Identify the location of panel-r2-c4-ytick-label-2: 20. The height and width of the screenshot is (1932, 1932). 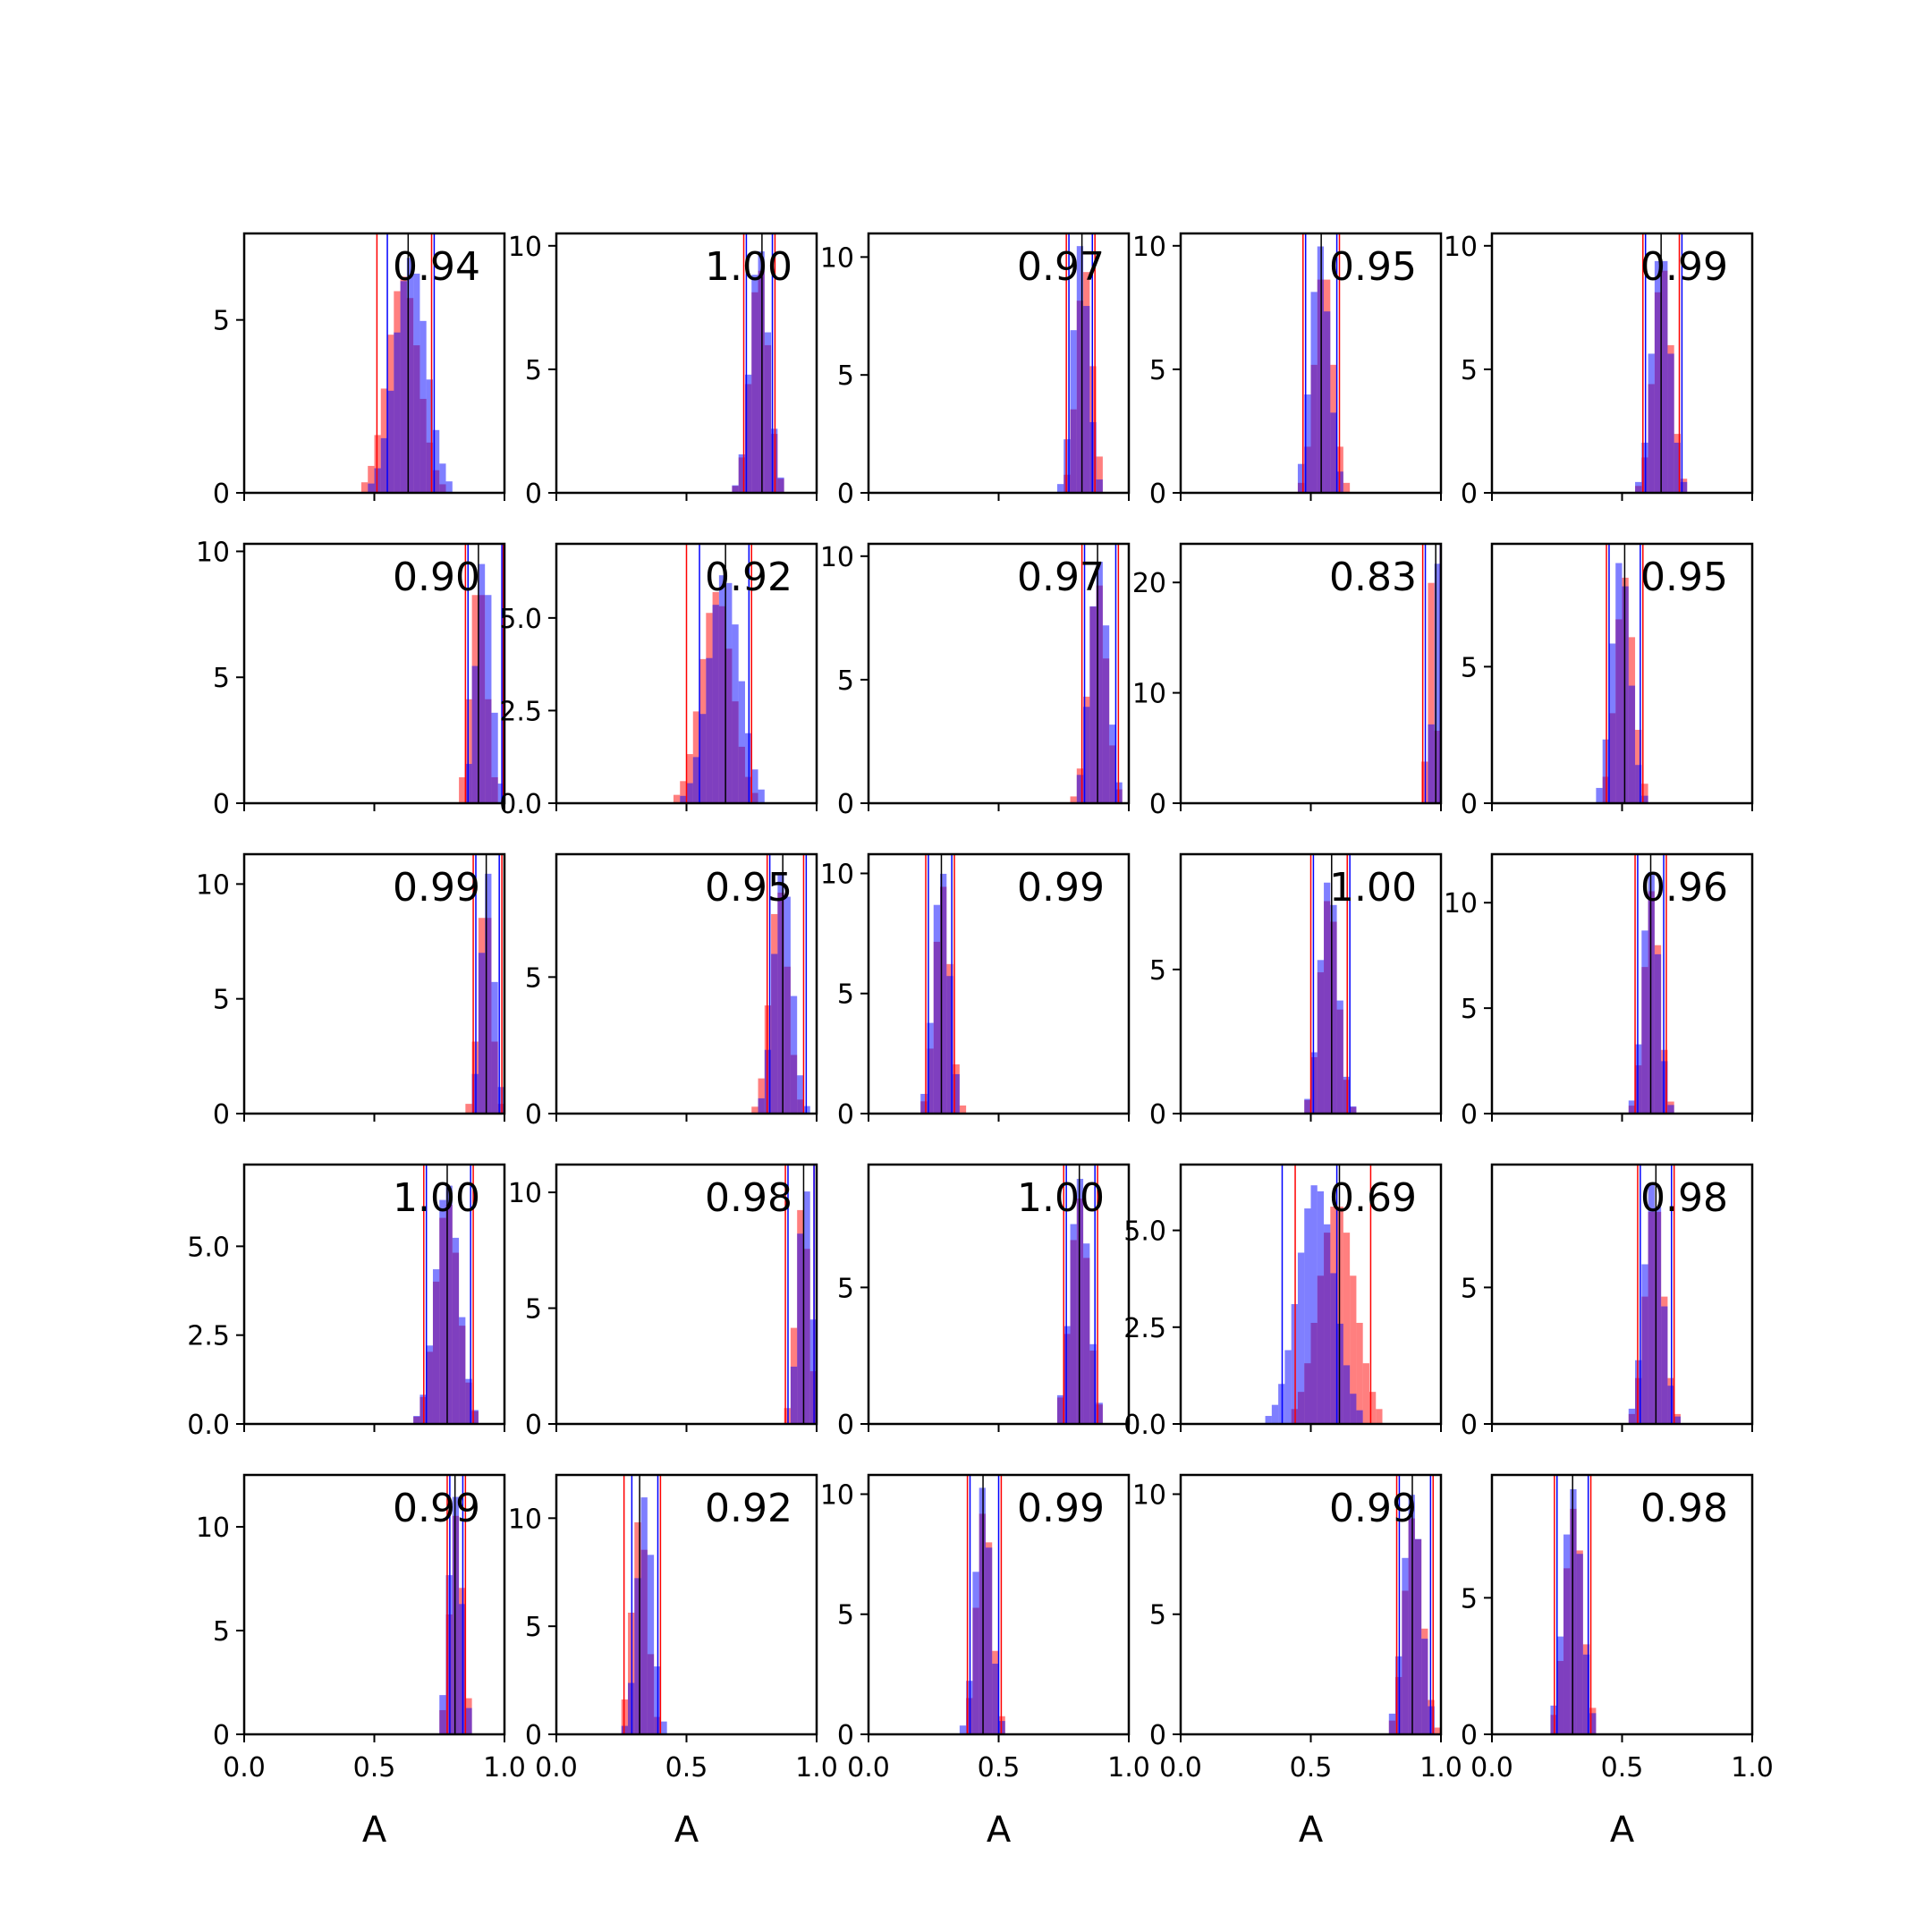
(1149, 583).